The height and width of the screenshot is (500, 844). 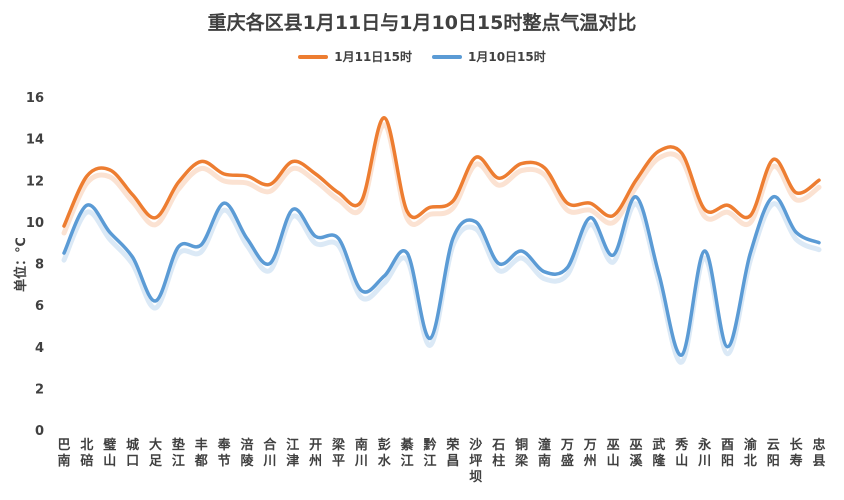 I want to click on y-tick-label: 6, so click(x=39, y=306).